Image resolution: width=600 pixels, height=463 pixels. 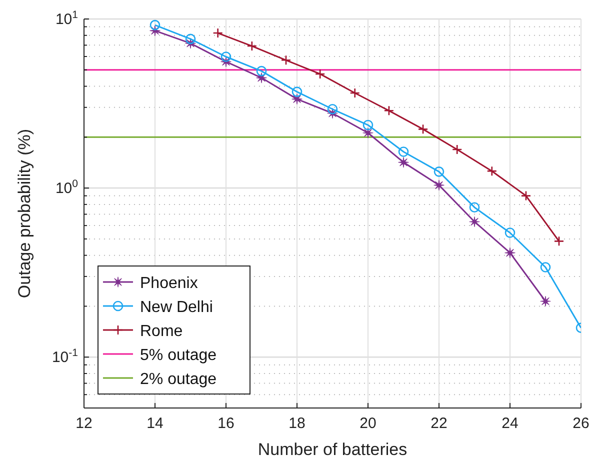 I want to click on legend-label: Rome, so click(x=161, y=331).